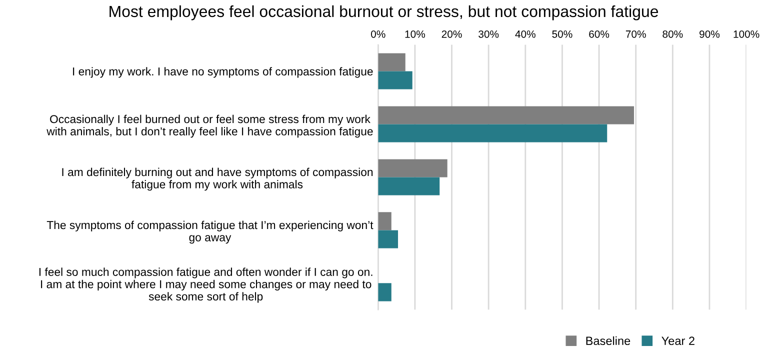  Describe the element at coordinates (672, 34) in the screenshot. I see `x-tick-label: 80%` at that location.